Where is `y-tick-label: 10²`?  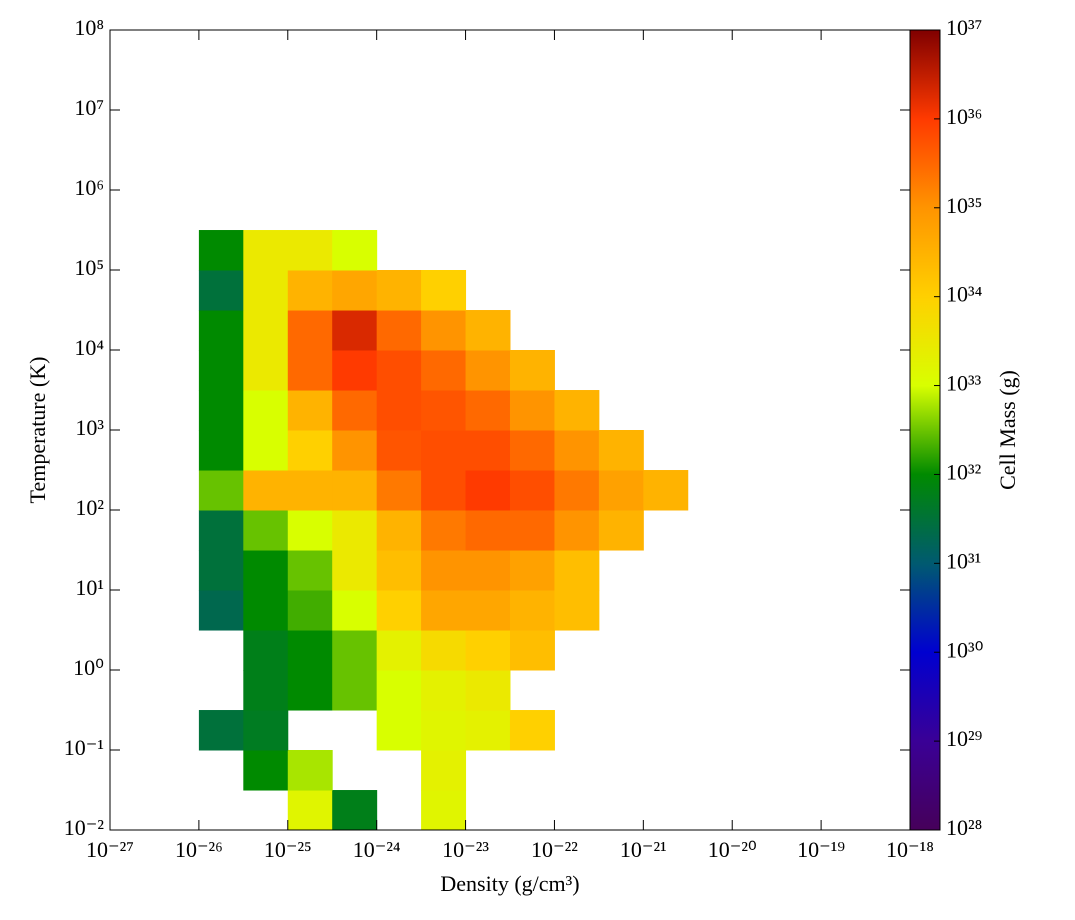
y-tick-label: 10² is located at coordinates (89, 507).